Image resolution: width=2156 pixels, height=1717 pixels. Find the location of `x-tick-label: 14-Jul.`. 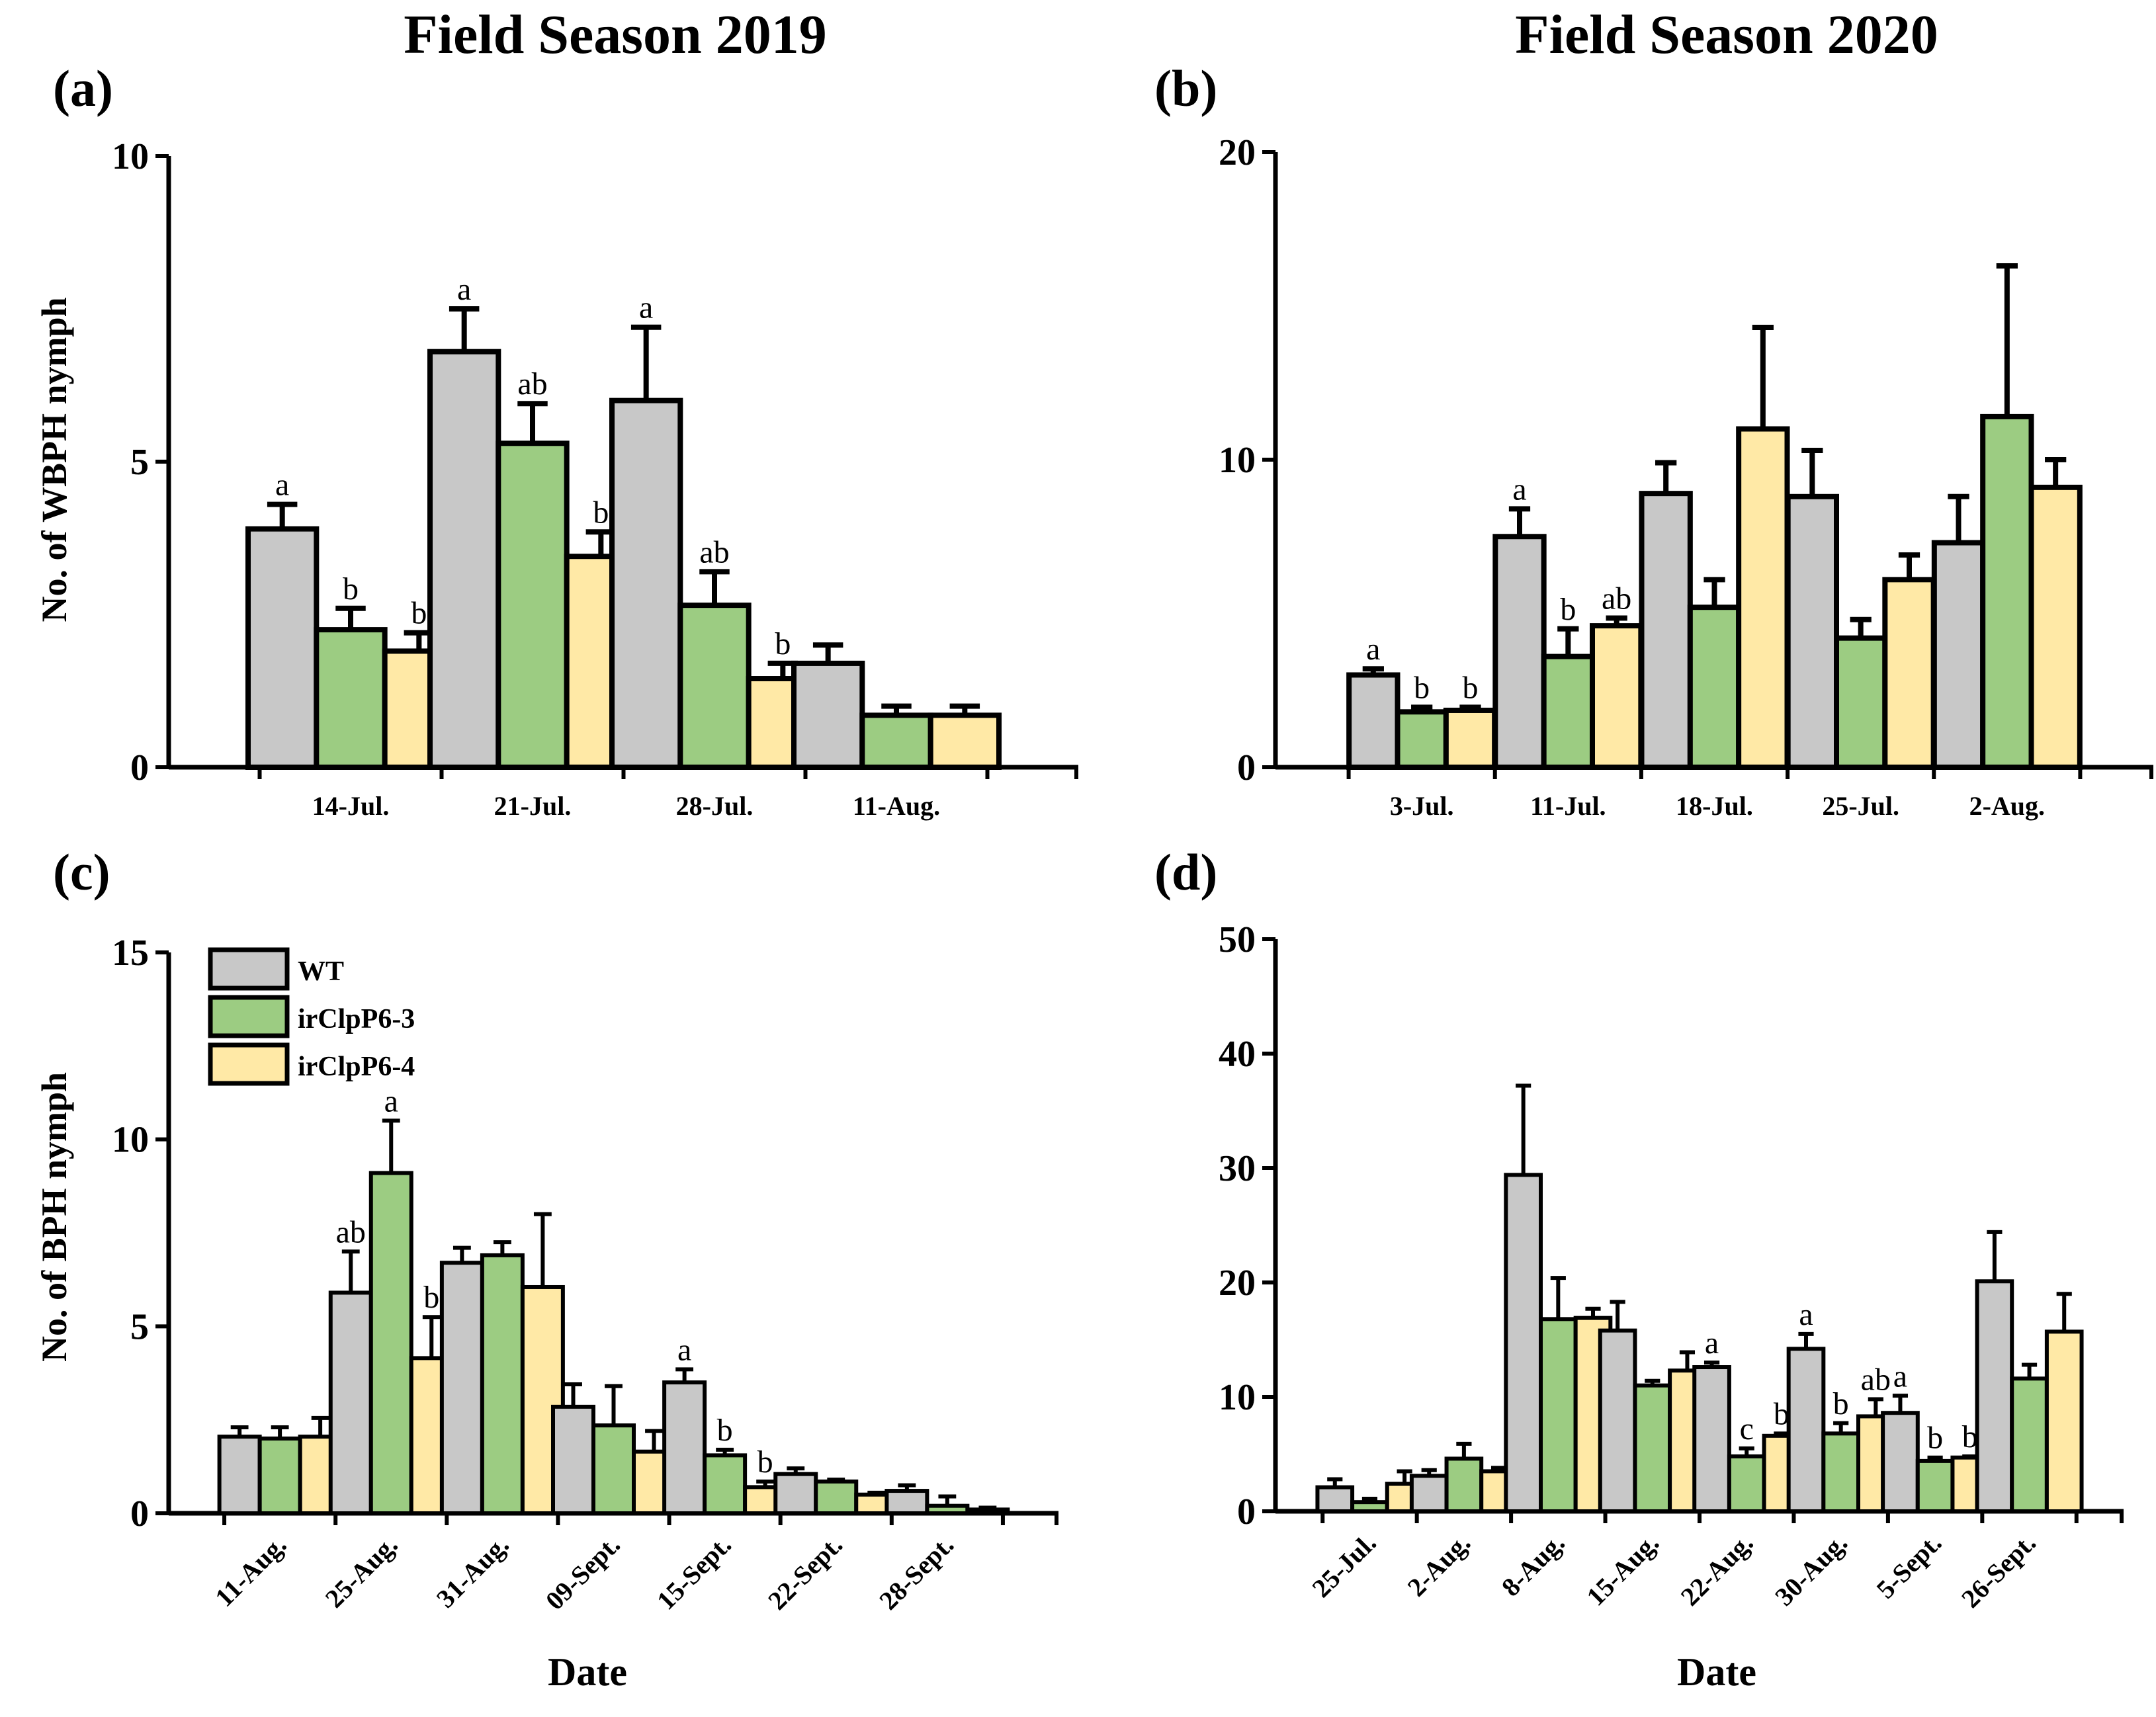

x-tick-label: 14-Jul. is located at coordinates (351, 806).